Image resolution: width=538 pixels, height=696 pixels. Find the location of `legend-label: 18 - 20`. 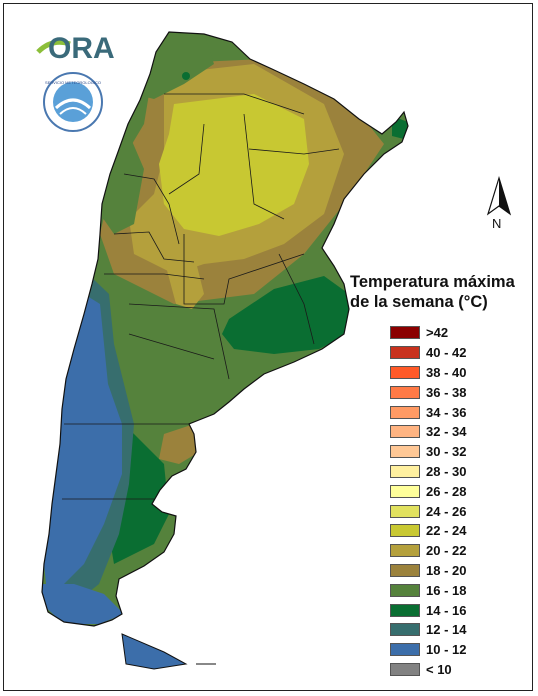

legend-label: 18 - 20 is located at coordinates (446, 570).